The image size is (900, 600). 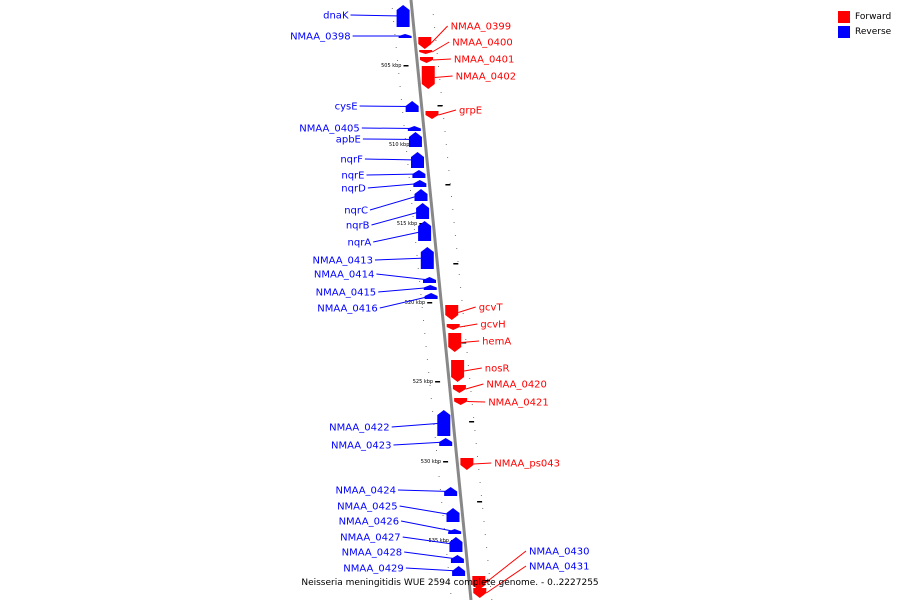 What do you see at coordinates (351, 160) in the screenshot?
I see `gene-label-nqrf: nqrF` at bounding box center [351, 160].